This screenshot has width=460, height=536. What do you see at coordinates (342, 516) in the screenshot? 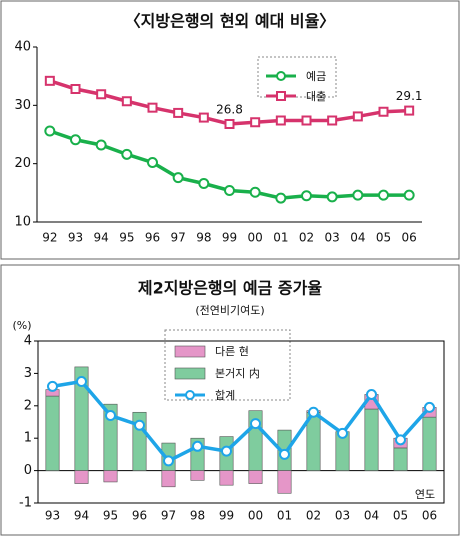
I see `x-tick-label: 03` at bounding box center [342, 516].